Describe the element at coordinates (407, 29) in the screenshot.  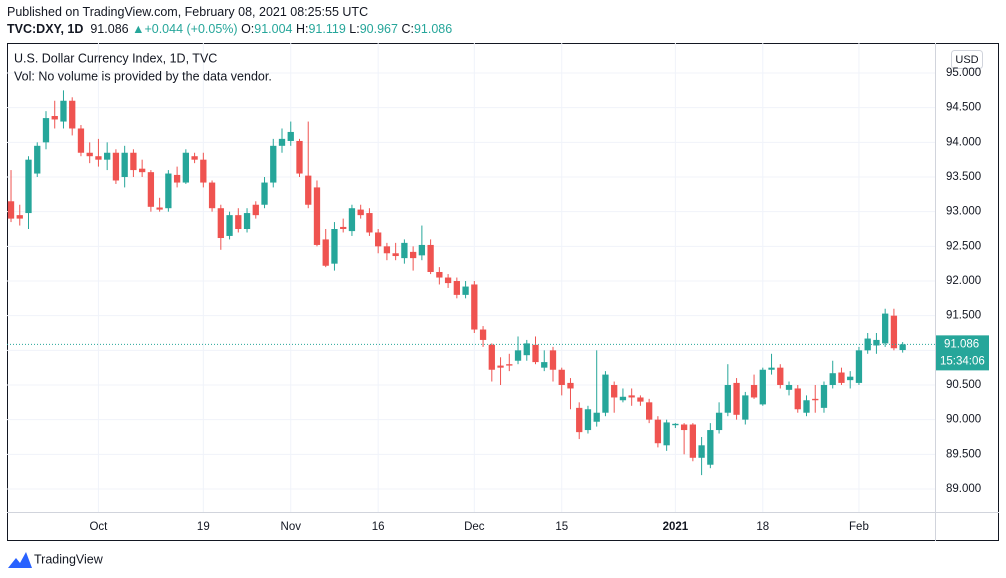
I see `c-label: C:` at that location.